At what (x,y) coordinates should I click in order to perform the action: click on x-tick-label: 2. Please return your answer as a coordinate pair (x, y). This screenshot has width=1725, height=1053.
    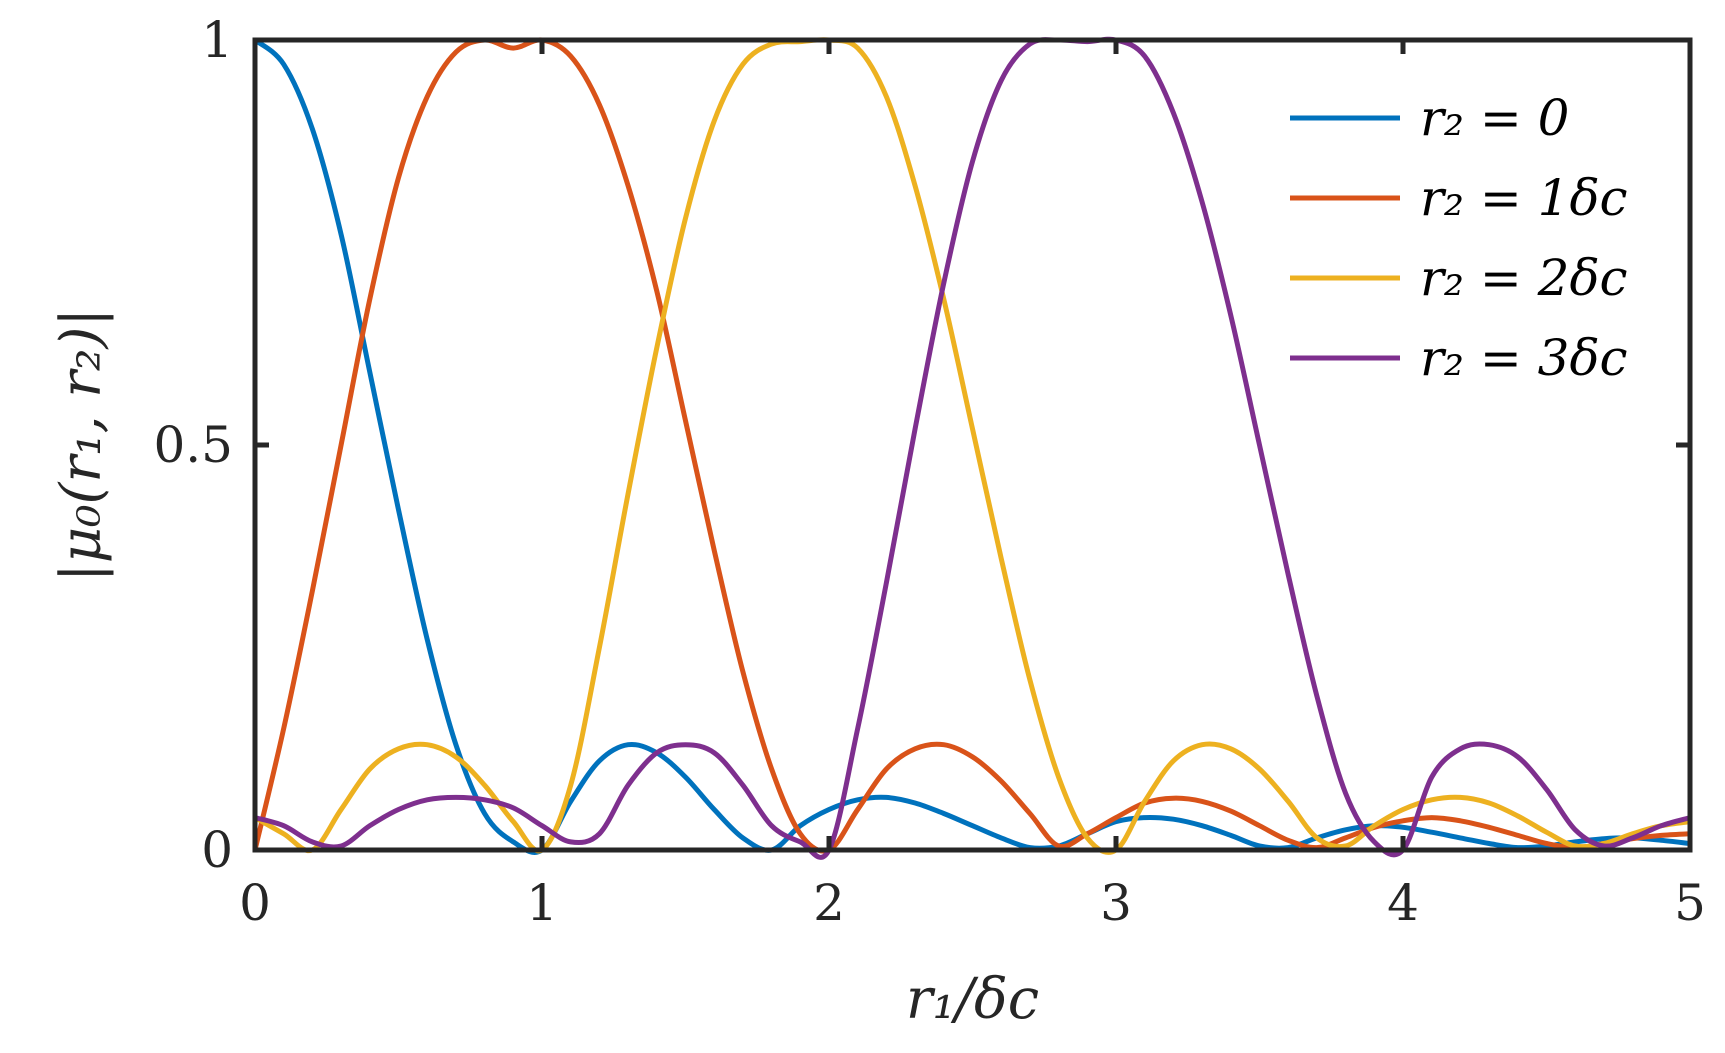
    Looking at the image, I should click on (829, 903).